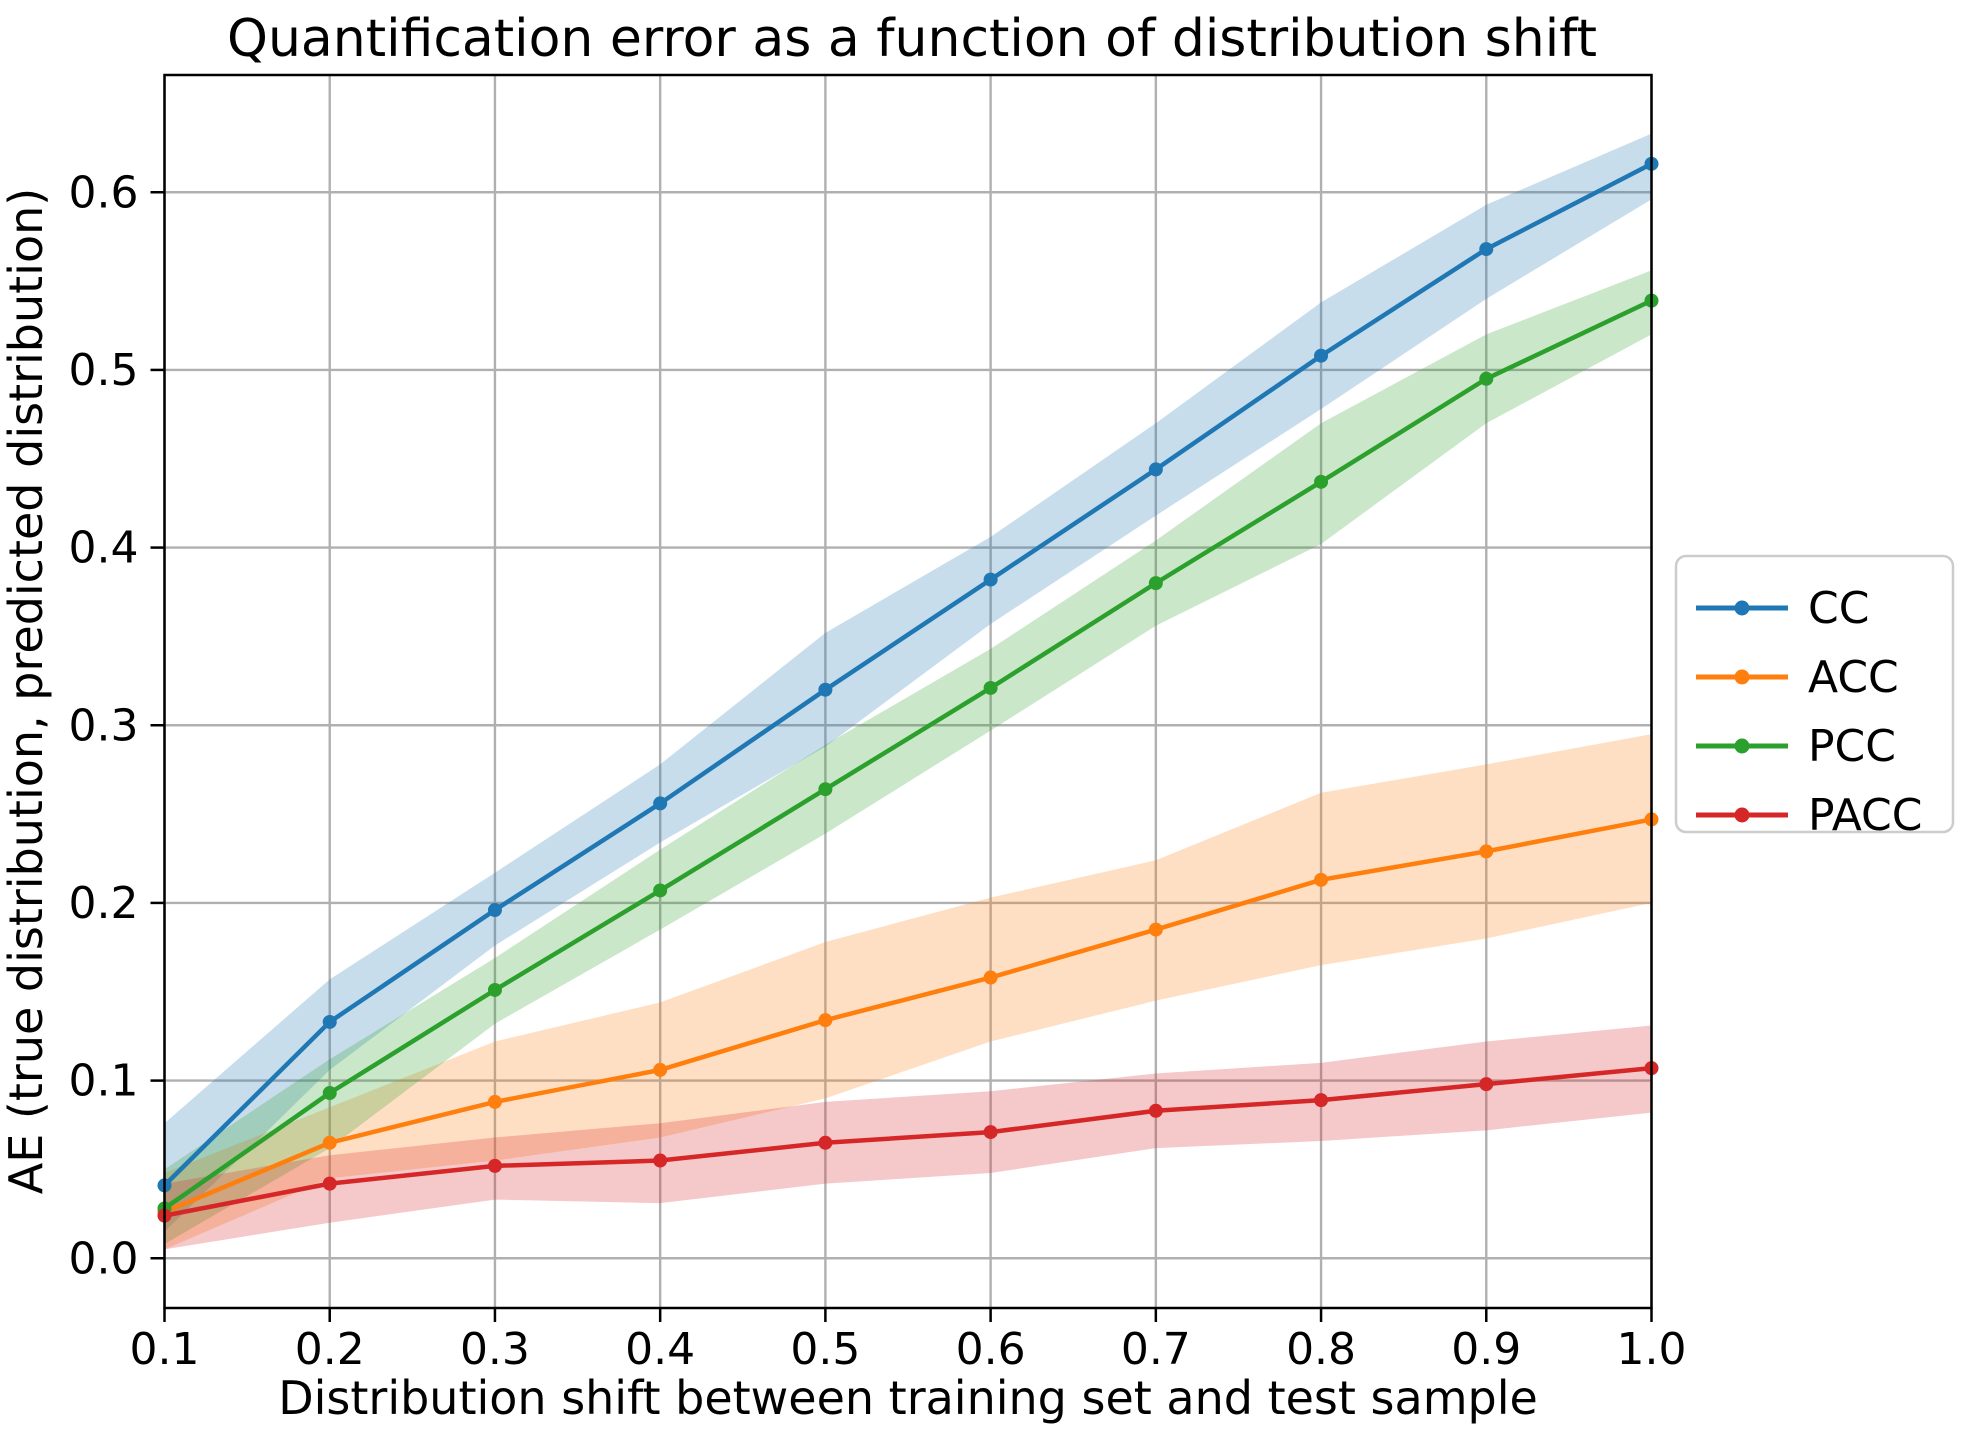 The width and height of the screenshot is (1969, 1446). I want to click on x-tick-label: 0.8, so click(1321, 1349).